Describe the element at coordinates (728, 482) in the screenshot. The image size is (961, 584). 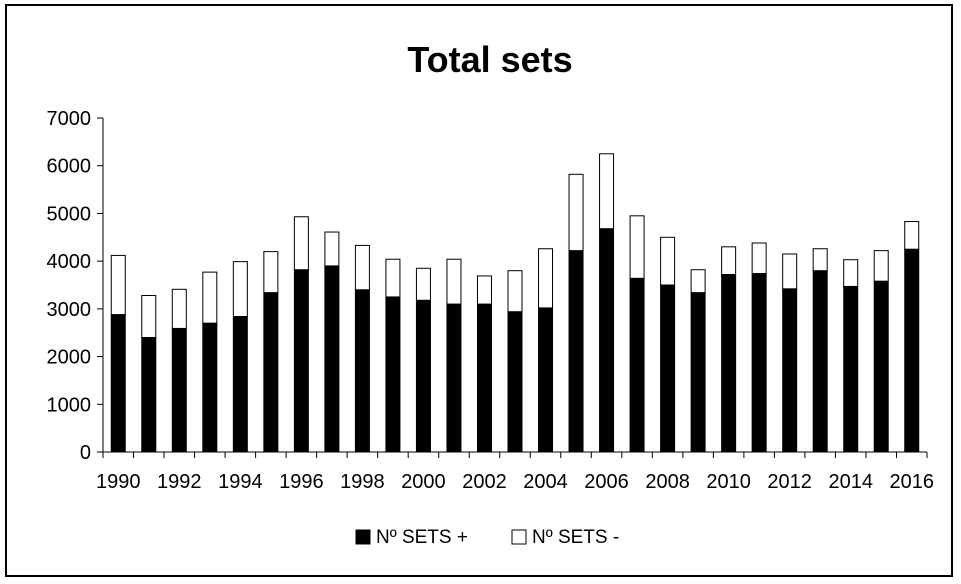
I see `x-tick-label: 2010` at that location.